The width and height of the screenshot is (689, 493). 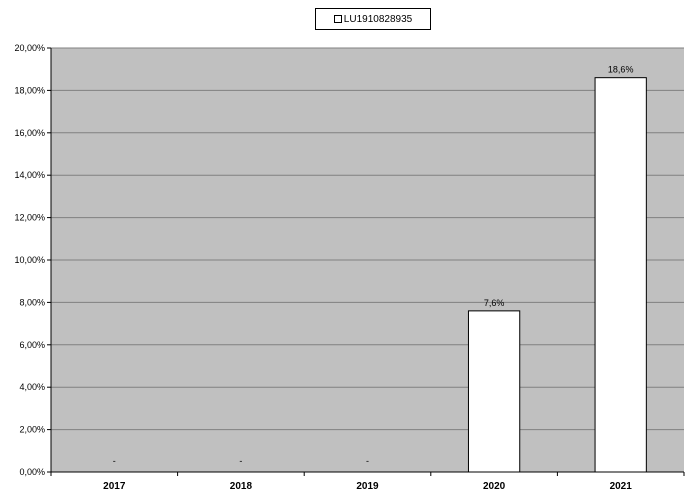 What do you see at coordinates (494, 303) in the screenshot?
I see `data-label: 7,6%` at bounding box center [494, 303].